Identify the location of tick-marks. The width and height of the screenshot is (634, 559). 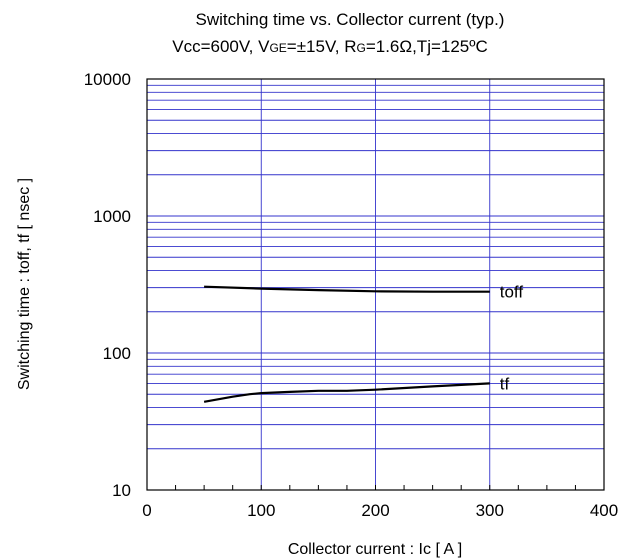
(375, 487).